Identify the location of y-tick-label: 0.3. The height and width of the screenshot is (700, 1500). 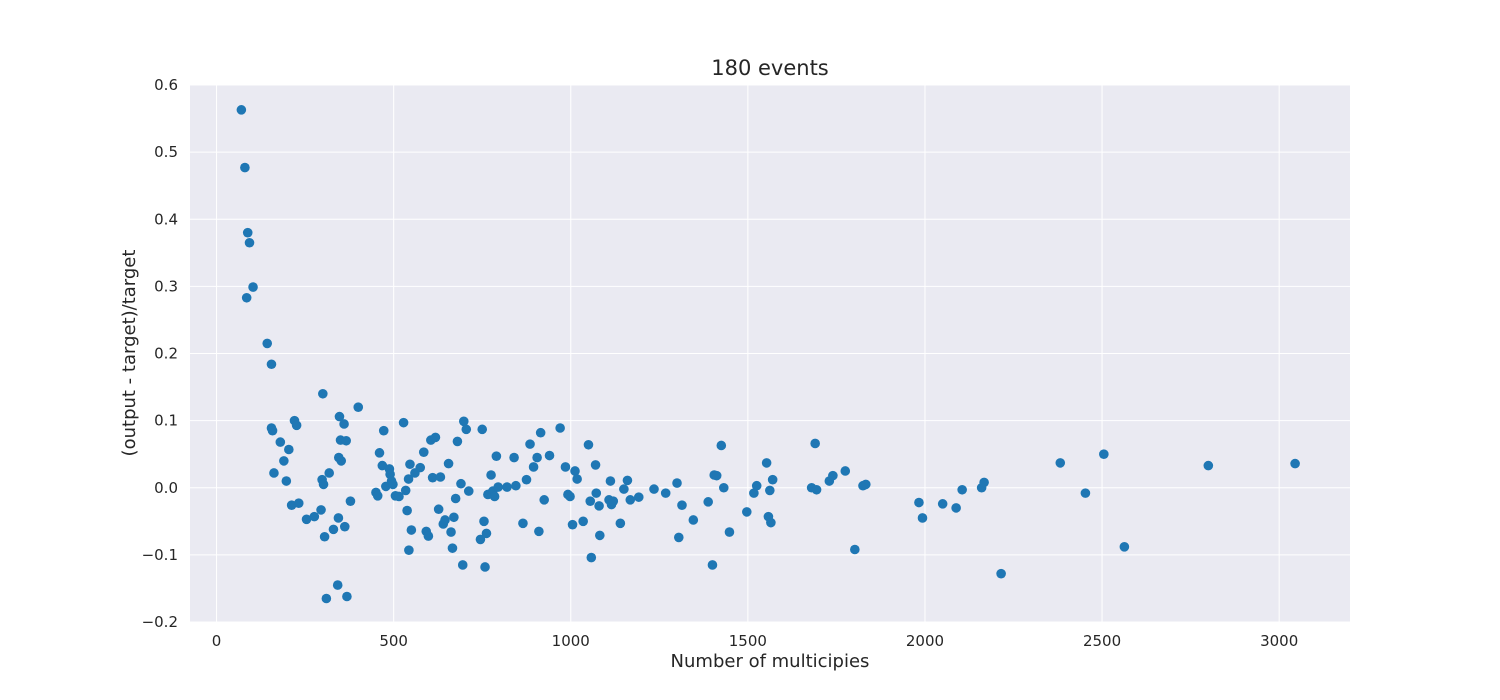
(166, 286).